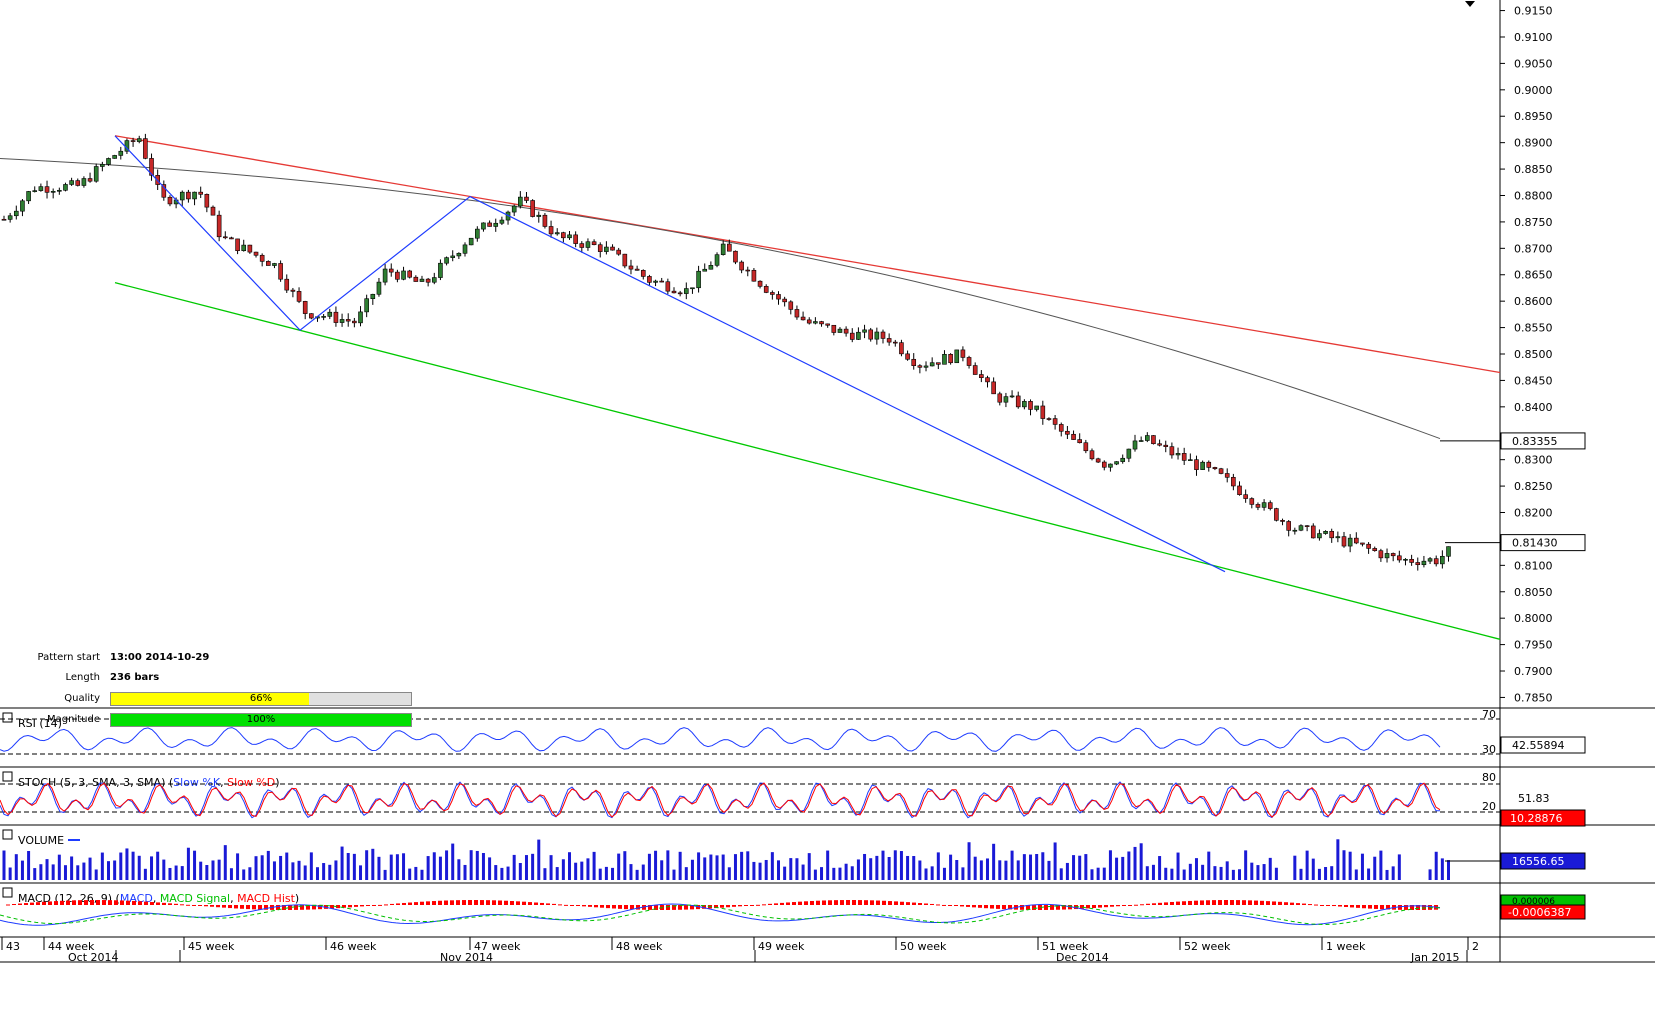 The width and height of the screenshot is (1655, 1017). What do you see at coordinates (135, 677) in the screenshot?
I see `length-value: 236 bars` at bounding box center [135, 677].